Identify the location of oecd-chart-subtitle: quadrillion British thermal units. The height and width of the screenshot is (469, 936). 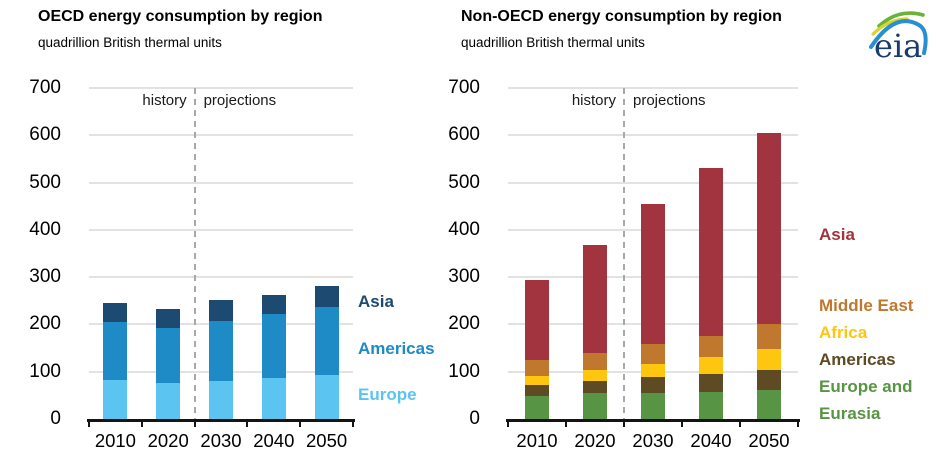
(130, 42).